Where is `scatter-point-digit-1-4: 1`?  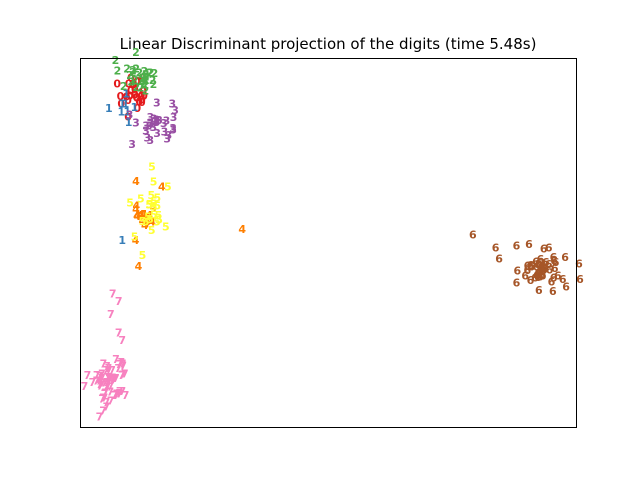
scatter-point-digit-1-4: 1 is located at coordinates (121, 111).